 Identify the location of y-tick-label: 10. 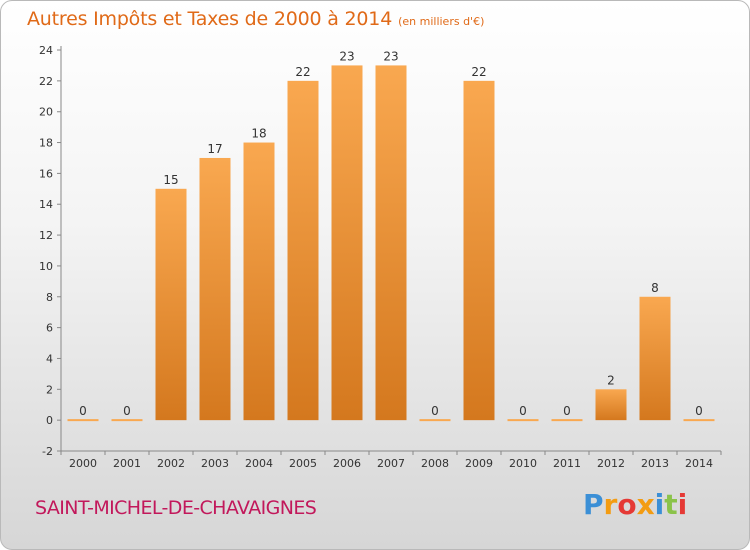
(46, 266).